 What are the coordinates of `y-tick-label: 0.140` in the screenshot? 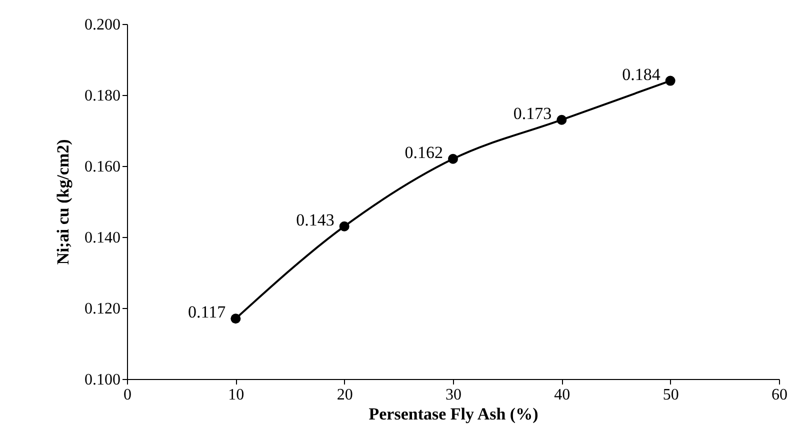 It's located at (102, 238).